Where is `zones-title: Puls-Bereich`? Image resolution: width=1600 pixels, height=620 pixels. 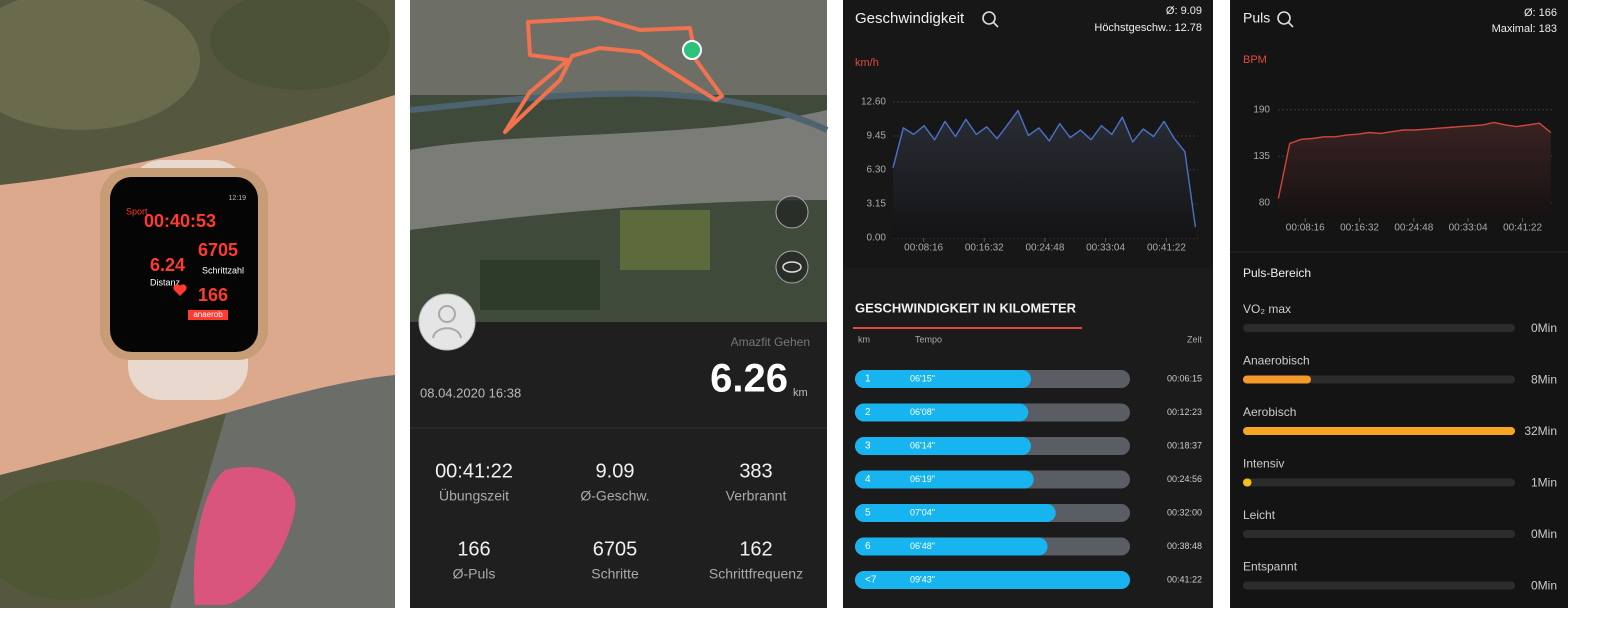
zones-title: Puls-Bereich is located at coordinates (1277, 273).